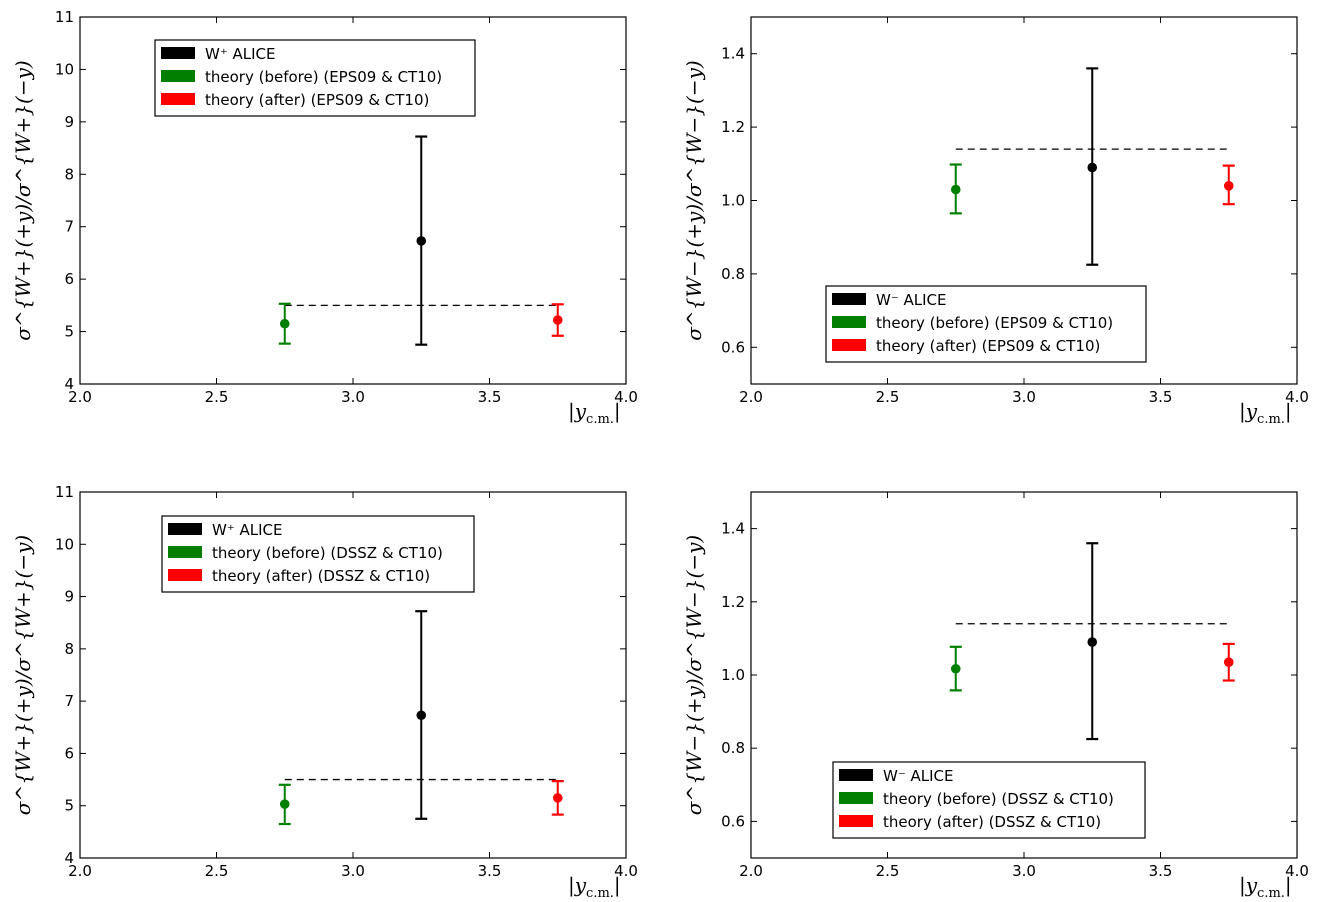 Image resolution: width=1322 pixels, height=902 pixels. Describe the element at coordinates (733, 127) in the screenshot. I see `y-tick-label: 1.2` at that location.